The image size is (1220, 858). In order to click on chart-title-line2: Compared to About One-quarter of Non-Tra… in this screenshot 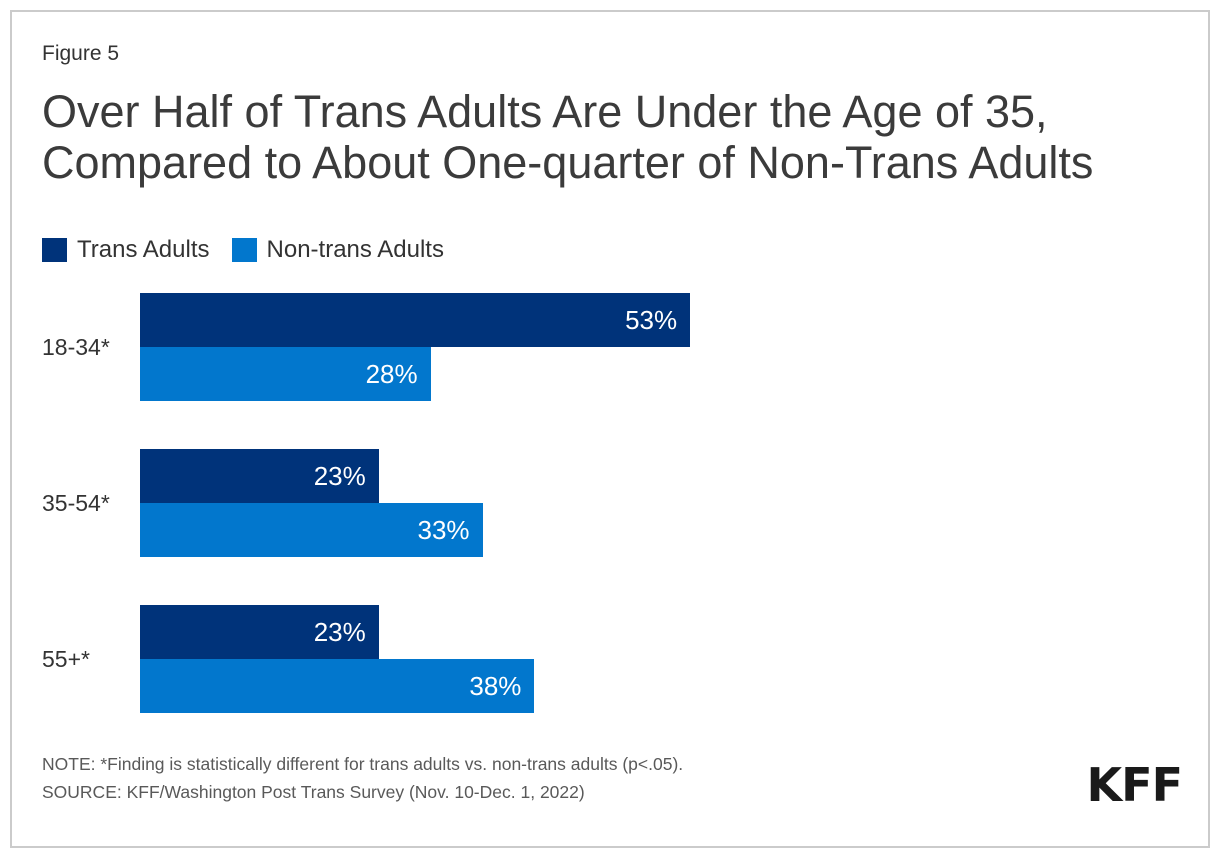, I will do `click(568, 162)`.